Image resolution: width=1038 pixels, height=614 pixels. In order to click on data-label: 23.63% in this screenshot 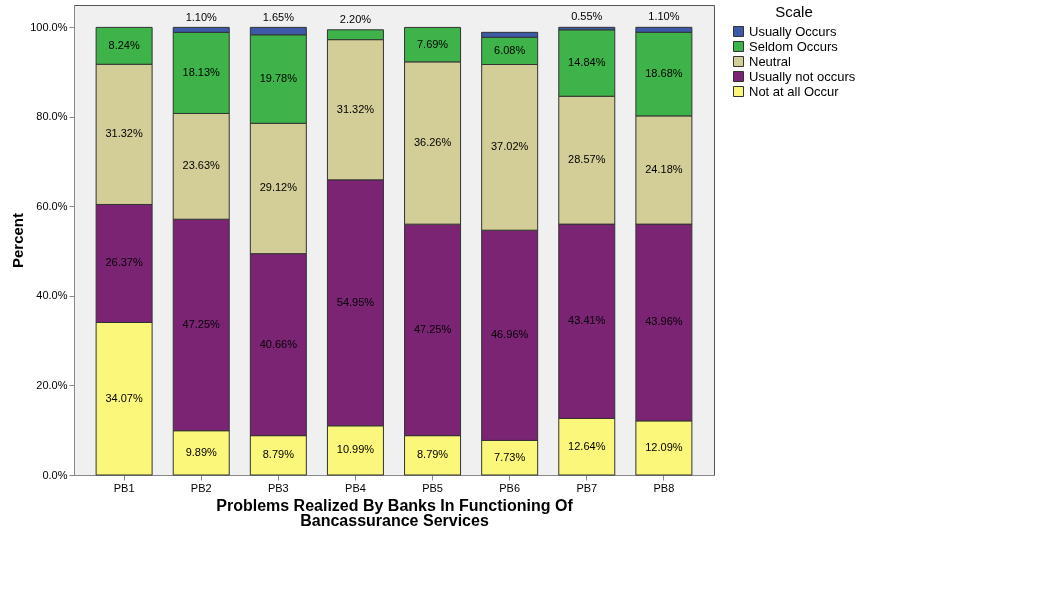, I will do `click(201, 165)`.